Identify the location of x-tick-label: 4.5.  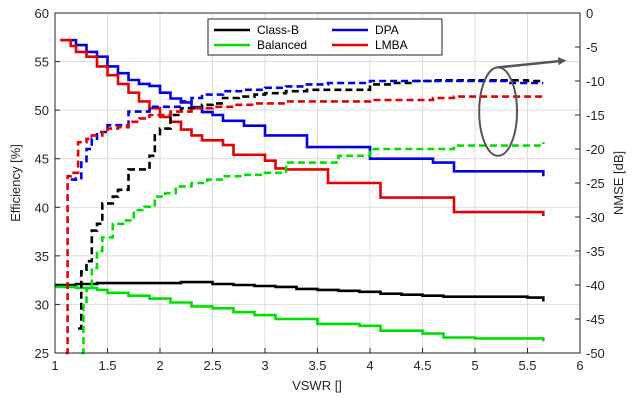
(422, 365).